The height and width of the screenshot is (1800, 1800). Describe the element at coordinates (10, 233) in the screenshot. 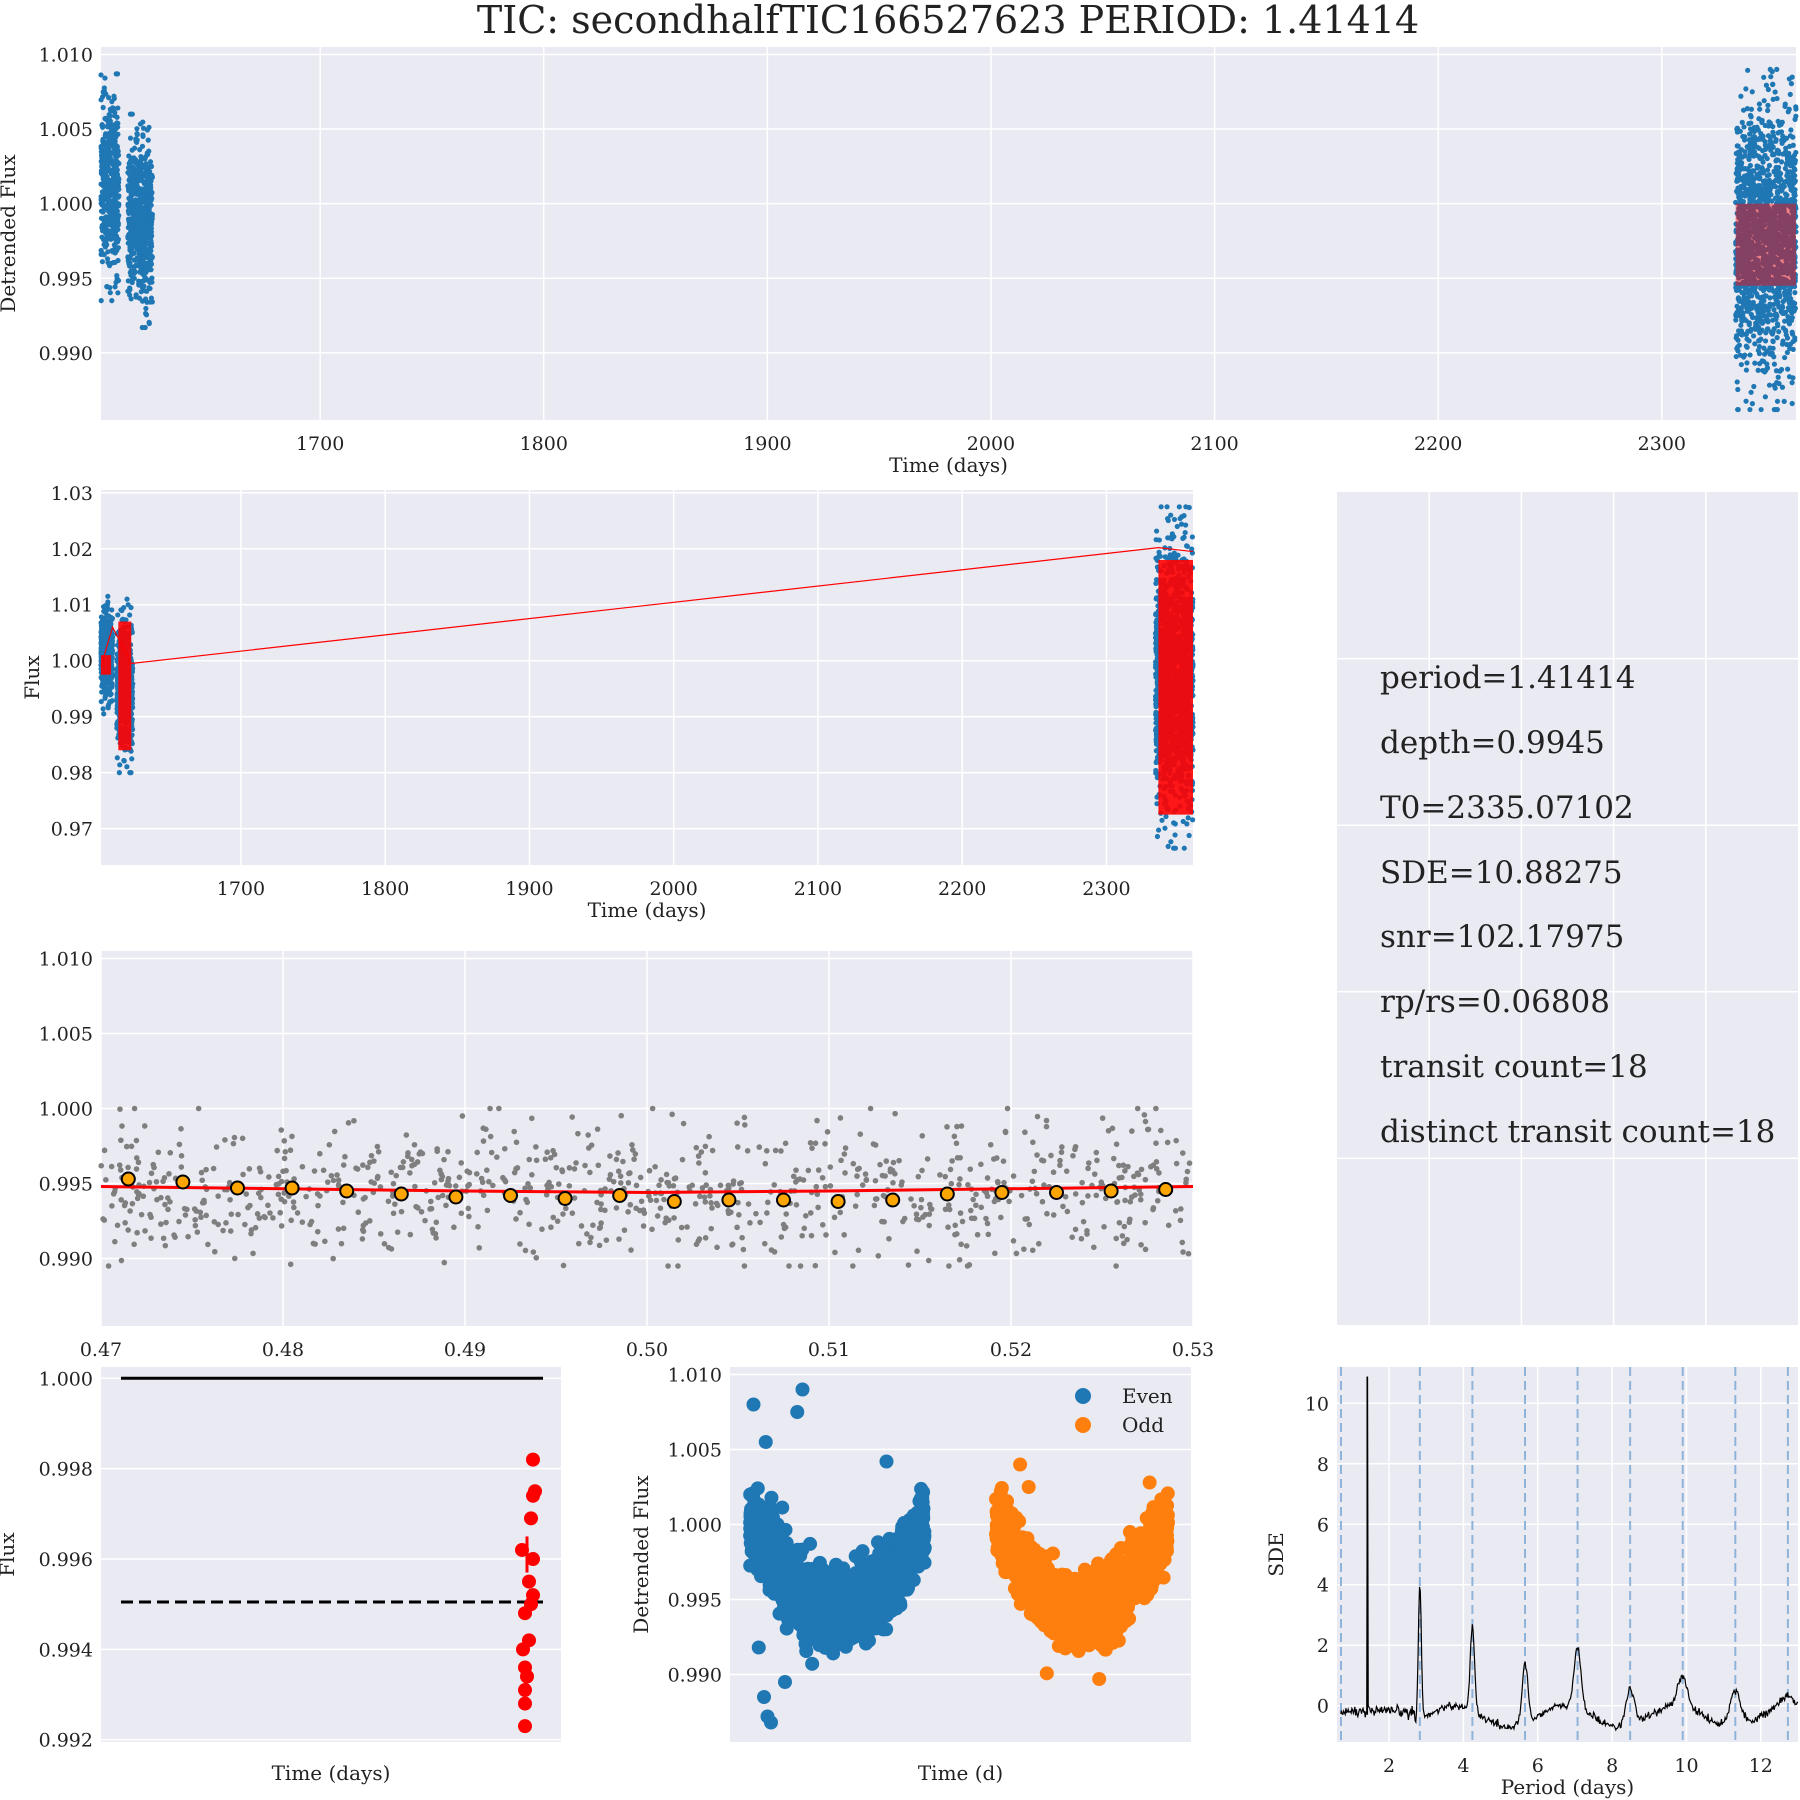

I see `y-axis-label: Detrended Flux` at that location.